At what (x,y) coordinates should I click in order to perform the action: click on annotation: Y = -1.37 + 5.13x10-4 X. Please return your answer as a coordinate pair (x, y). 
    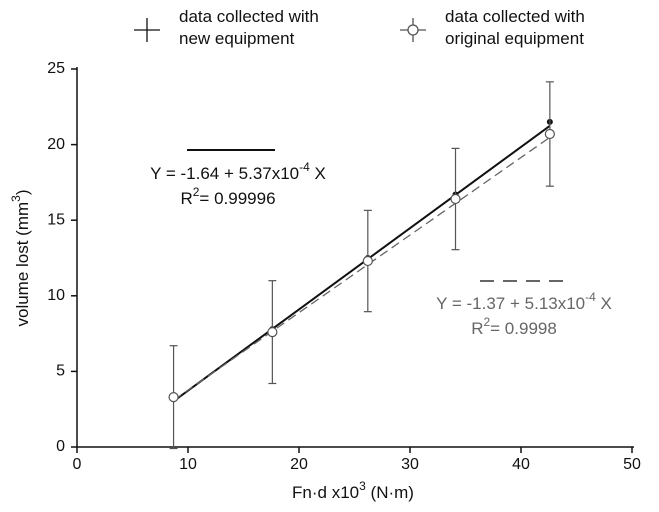
    Looking at the image, I should click on (524, 301).